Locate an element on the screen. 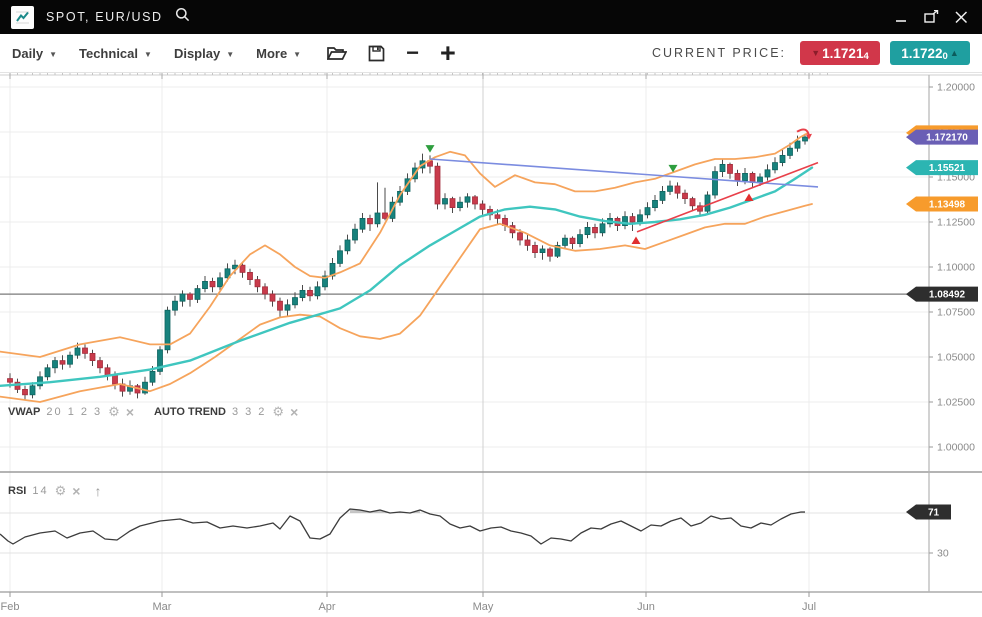 The width and height of the screenshot is (982, 617). last-price-arrowhead is located at coordinates (809, 136).